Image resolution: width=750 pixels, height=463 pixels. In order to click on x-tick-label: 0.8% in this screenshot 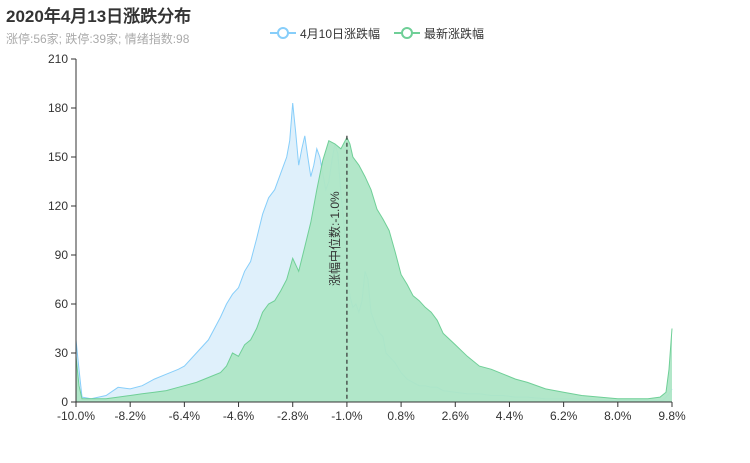, I will do `click(401, 416)`.